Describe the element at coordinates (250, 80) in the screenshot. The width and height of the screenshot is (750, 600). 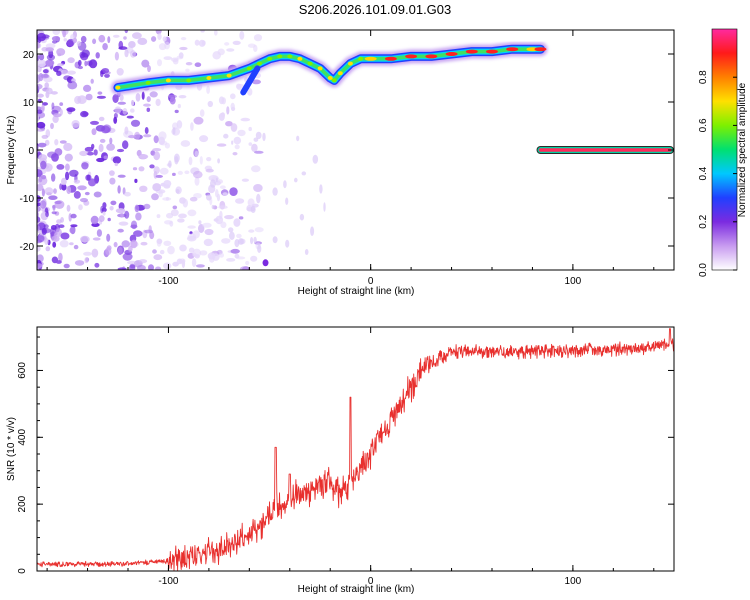
I see `ridge-branch` at that location.